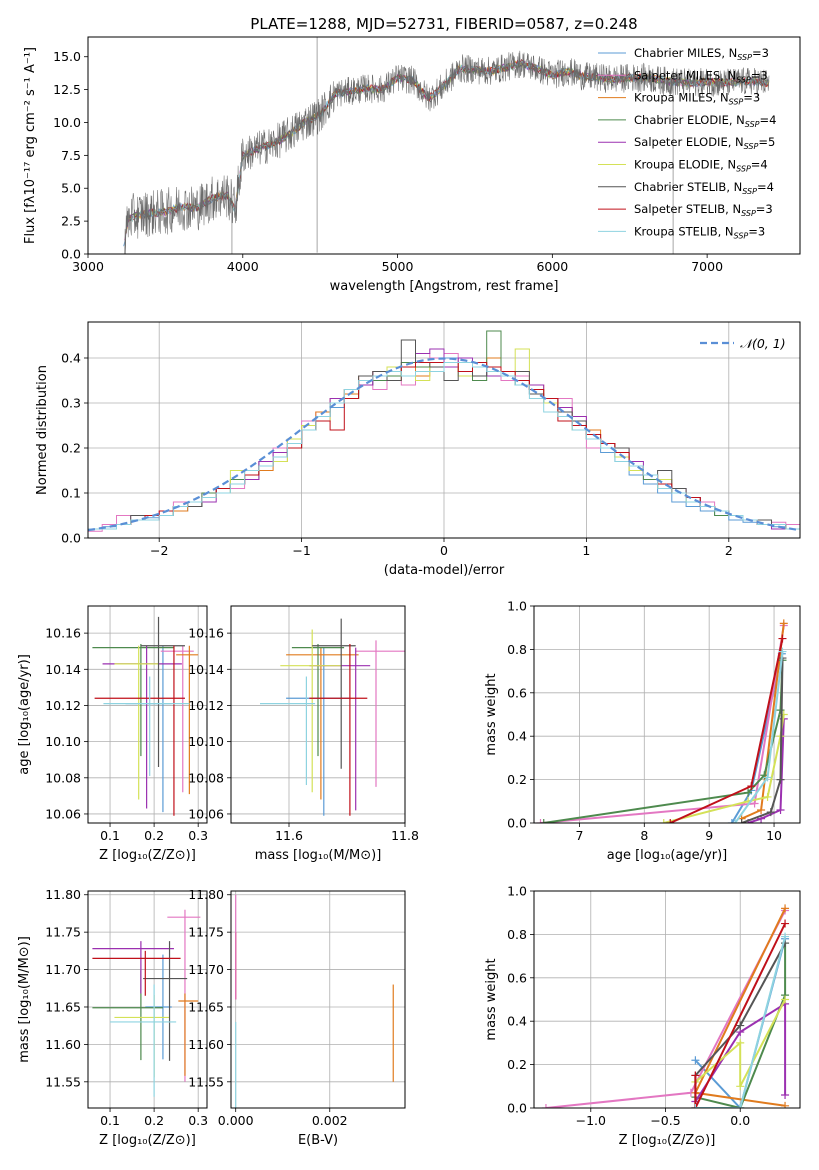  I want to click on legend-label: Salpeter STELIB, N, so click(687, 209).